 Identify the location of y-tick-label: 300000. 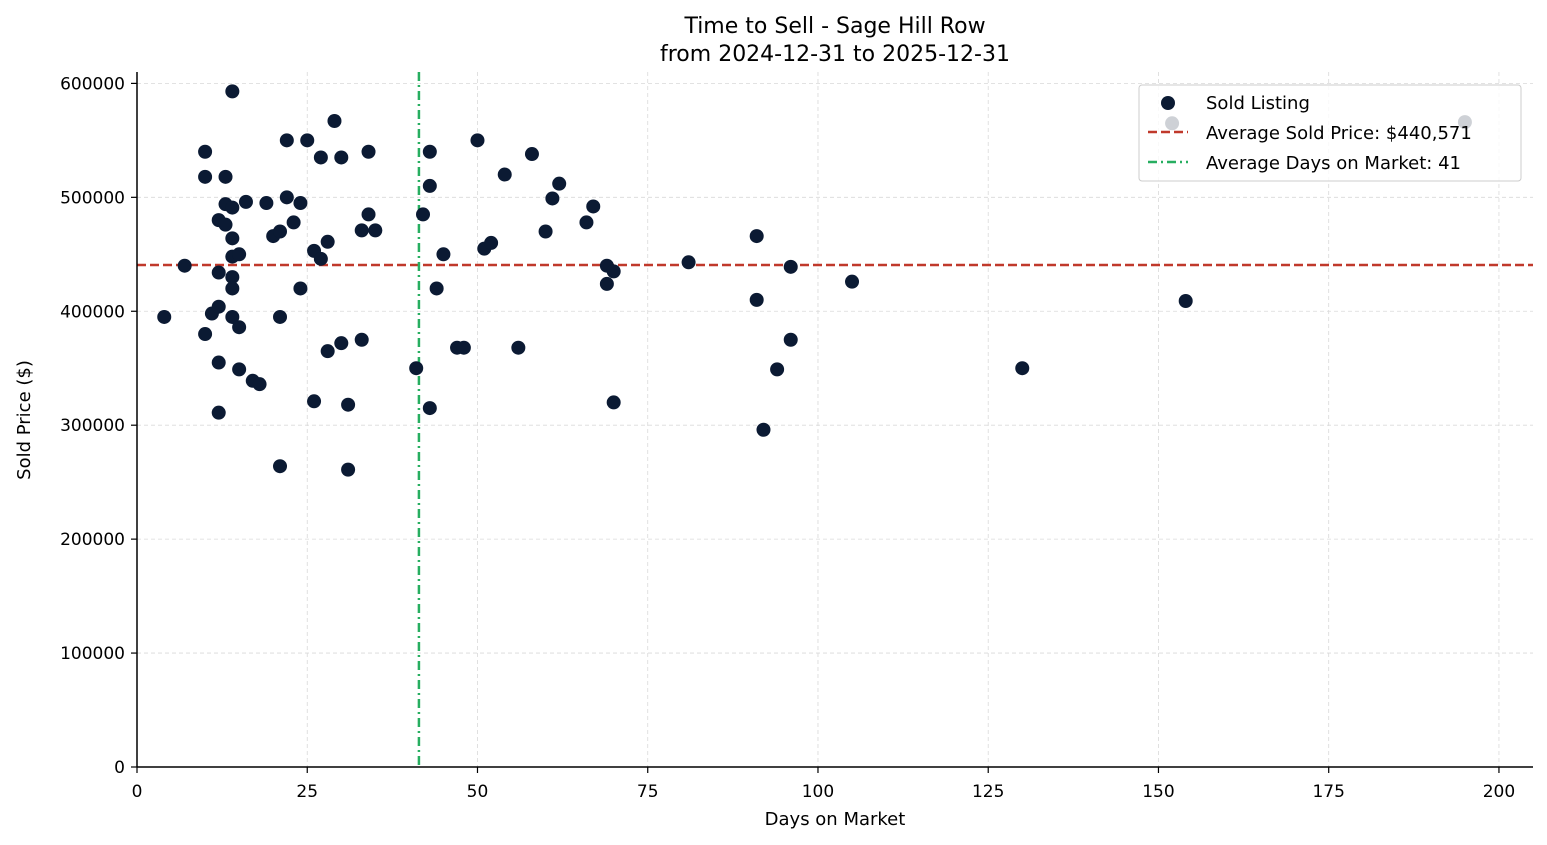
(92, 426).